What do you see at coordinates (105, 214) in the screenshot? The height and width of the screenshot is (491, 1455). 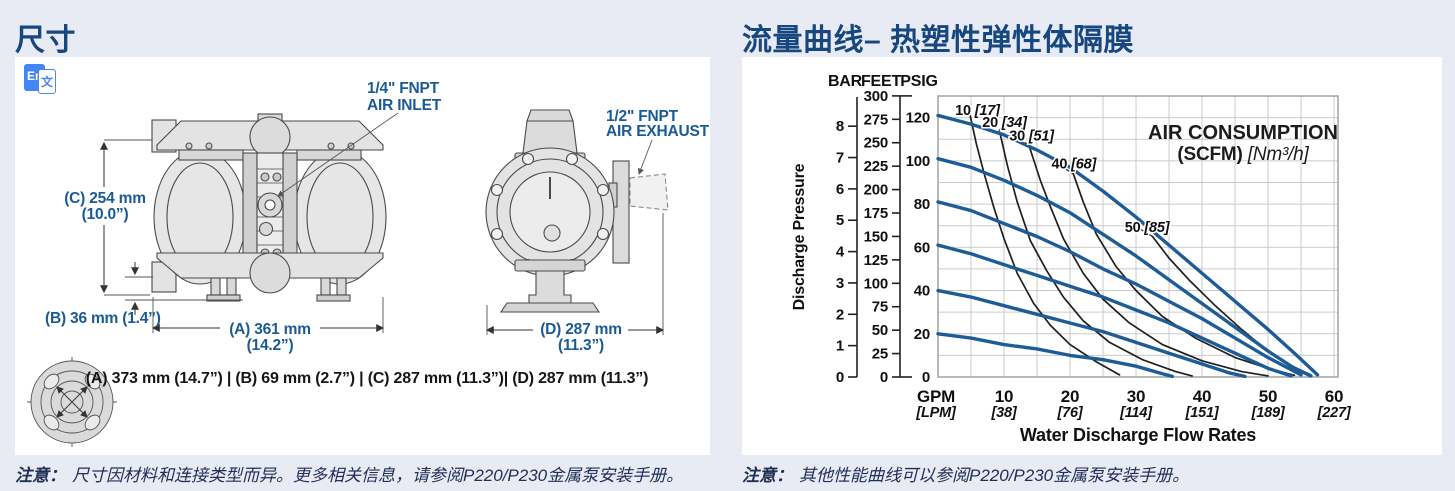 I see `dim-c-label-2: (10.0”)` at bounding box center [105, 214].